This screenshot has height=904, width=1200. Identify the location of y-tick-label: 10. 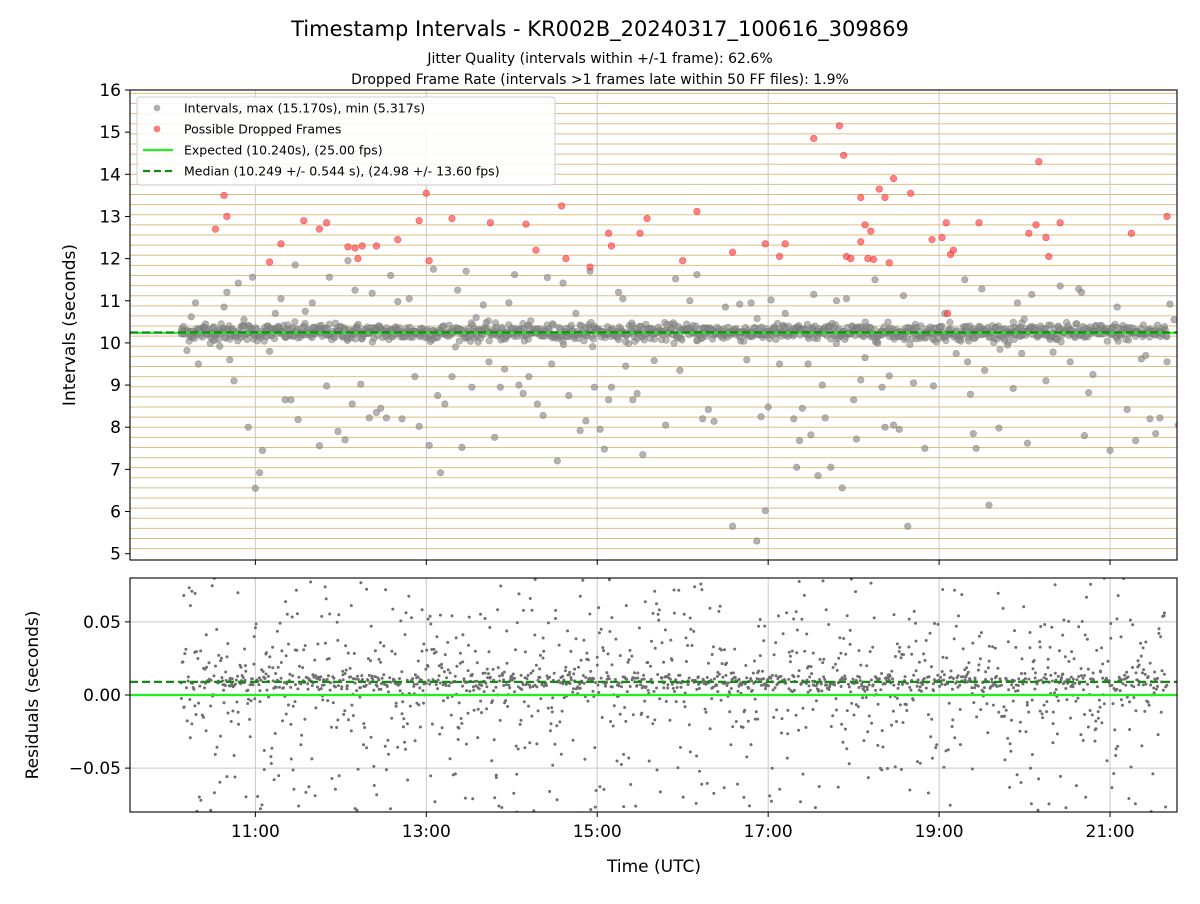
(110, 344).